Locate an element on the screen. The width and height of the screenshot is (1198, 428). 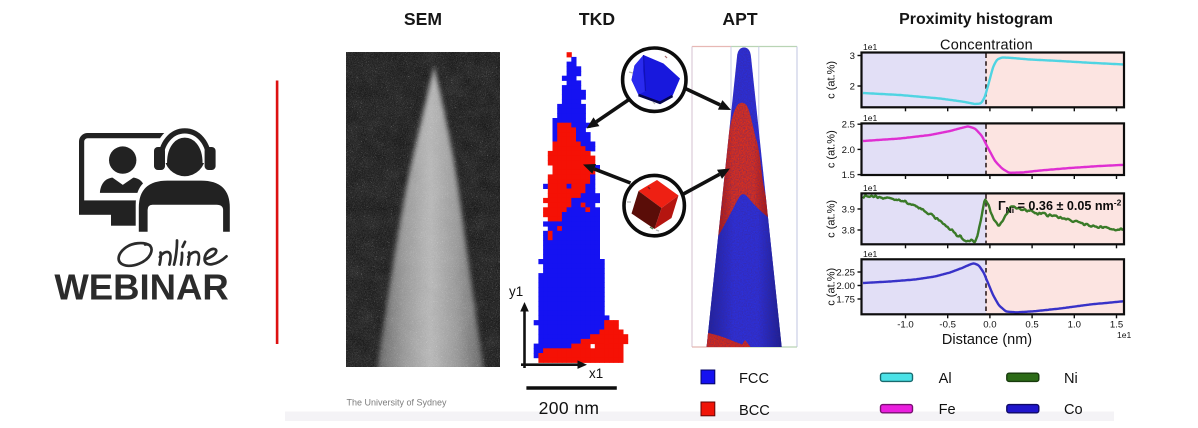
svg-text: y1 is located at coordinates (516, 291).